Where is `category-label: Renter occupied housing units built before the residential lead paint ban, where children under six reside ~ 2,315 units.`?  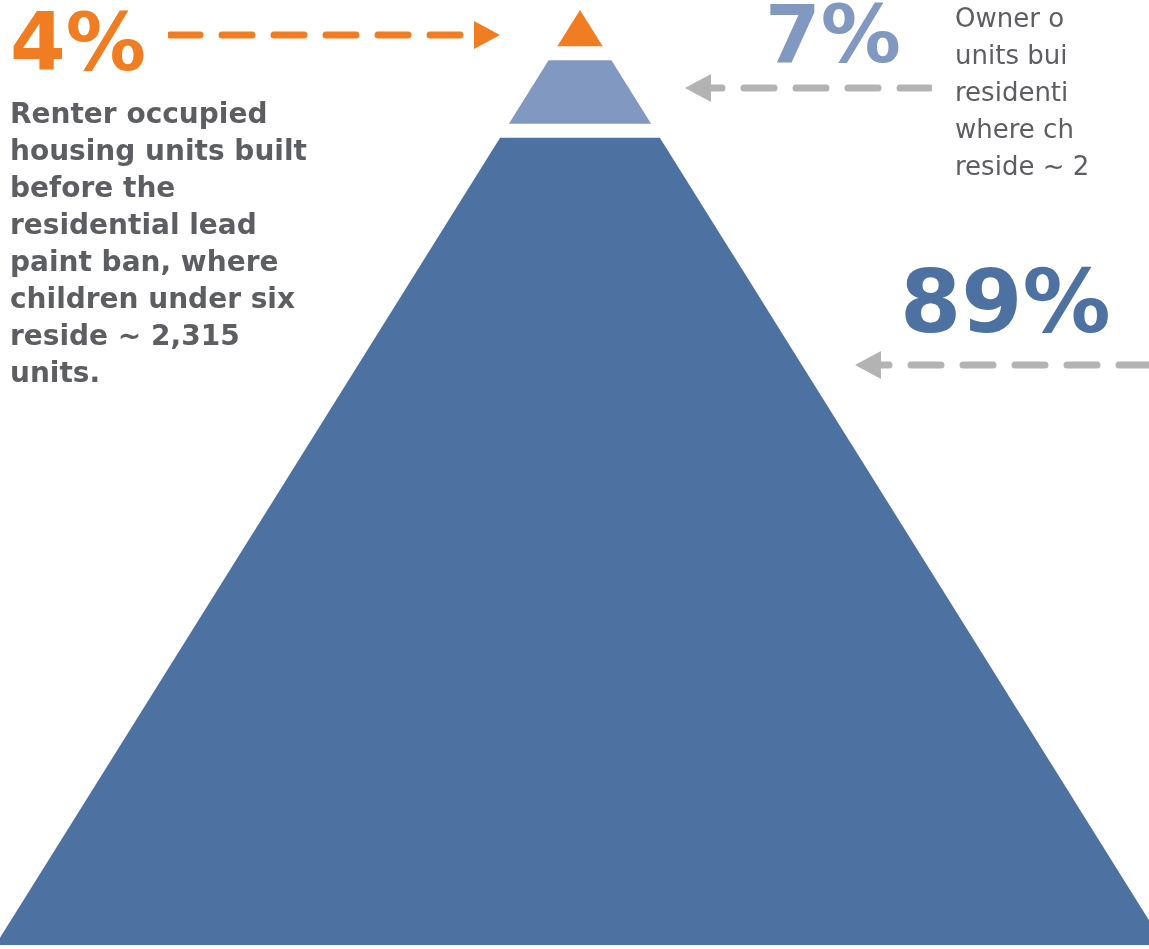
category-label: Renter occupied housing units built before the residential lead paint ban, where children under six reside ~ 2,315 units. is located at coordinates (159, 243).